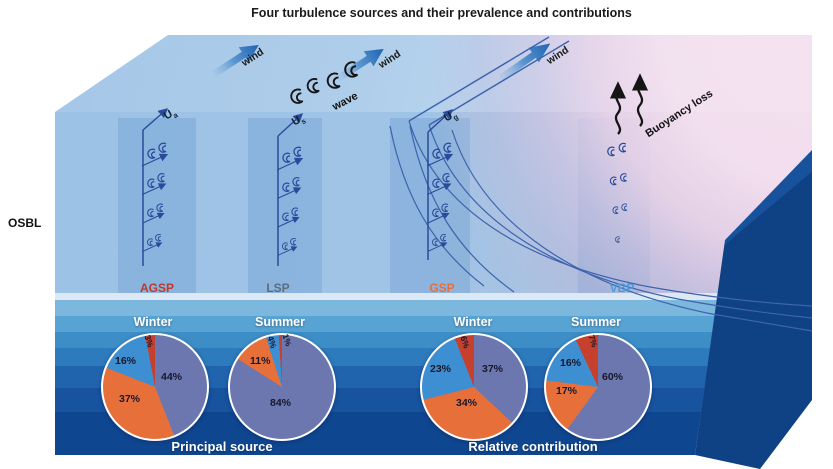  I want to click on pie-summer-principal: 84% 11% 4% 1%, so click(282, 387).